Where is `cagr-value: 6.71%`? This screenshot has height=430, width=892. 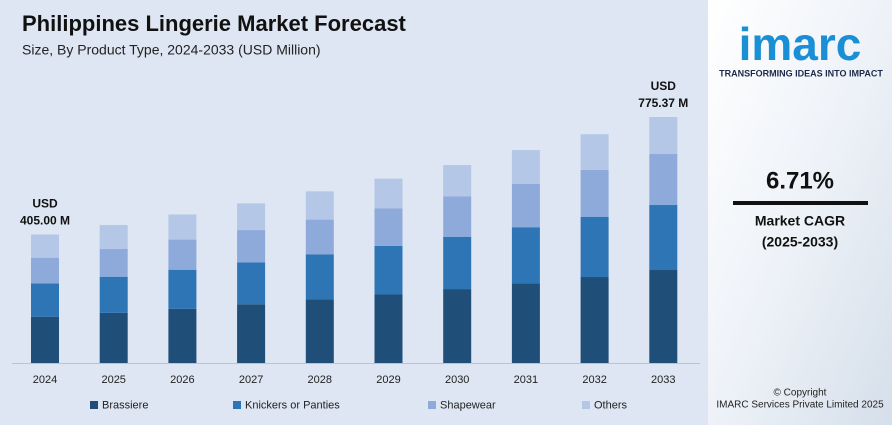 cagr-value: 6.71% is located at coordinates (800, 180).